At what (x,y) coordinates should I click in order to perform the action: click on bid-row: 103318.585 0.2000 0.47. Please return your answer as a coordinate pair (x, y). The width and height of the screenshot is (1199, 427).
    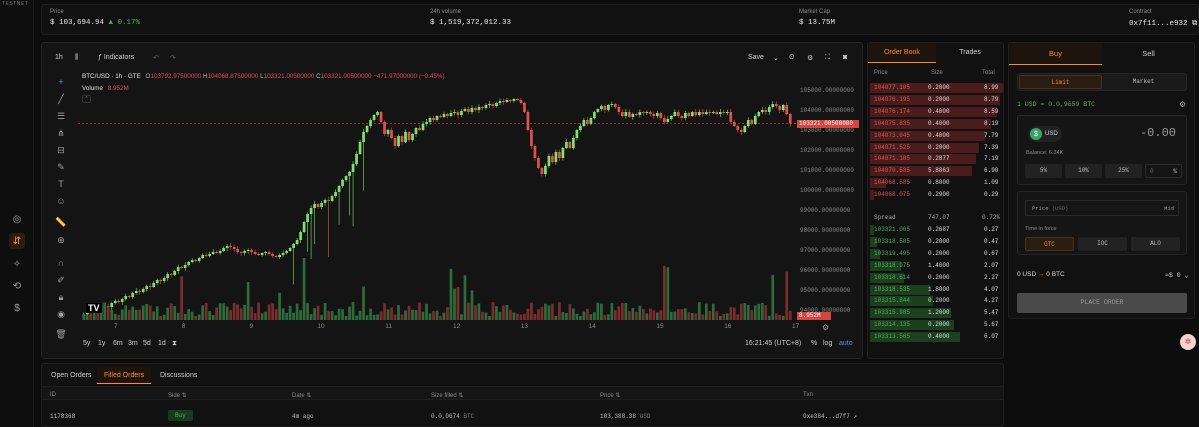
    Looking at the image, I should click on (936, 241).